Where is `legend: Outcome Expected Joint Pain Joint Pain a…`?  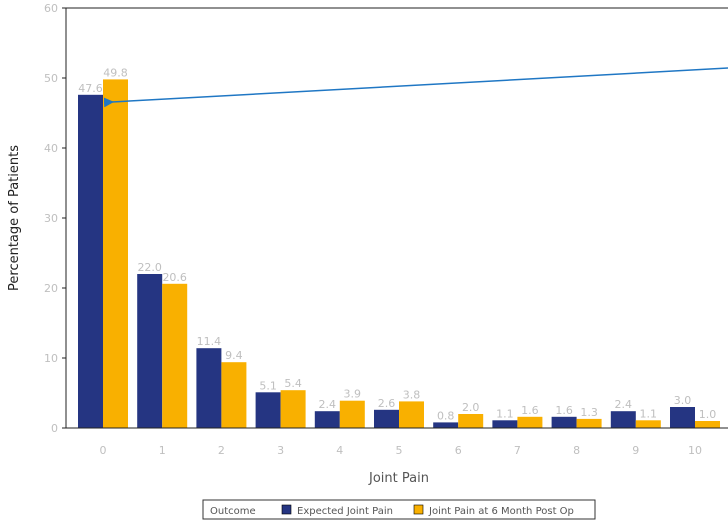 legend: Outcome Expected Joint Pain Joint Pain a… is located at coordinates (399, 509).